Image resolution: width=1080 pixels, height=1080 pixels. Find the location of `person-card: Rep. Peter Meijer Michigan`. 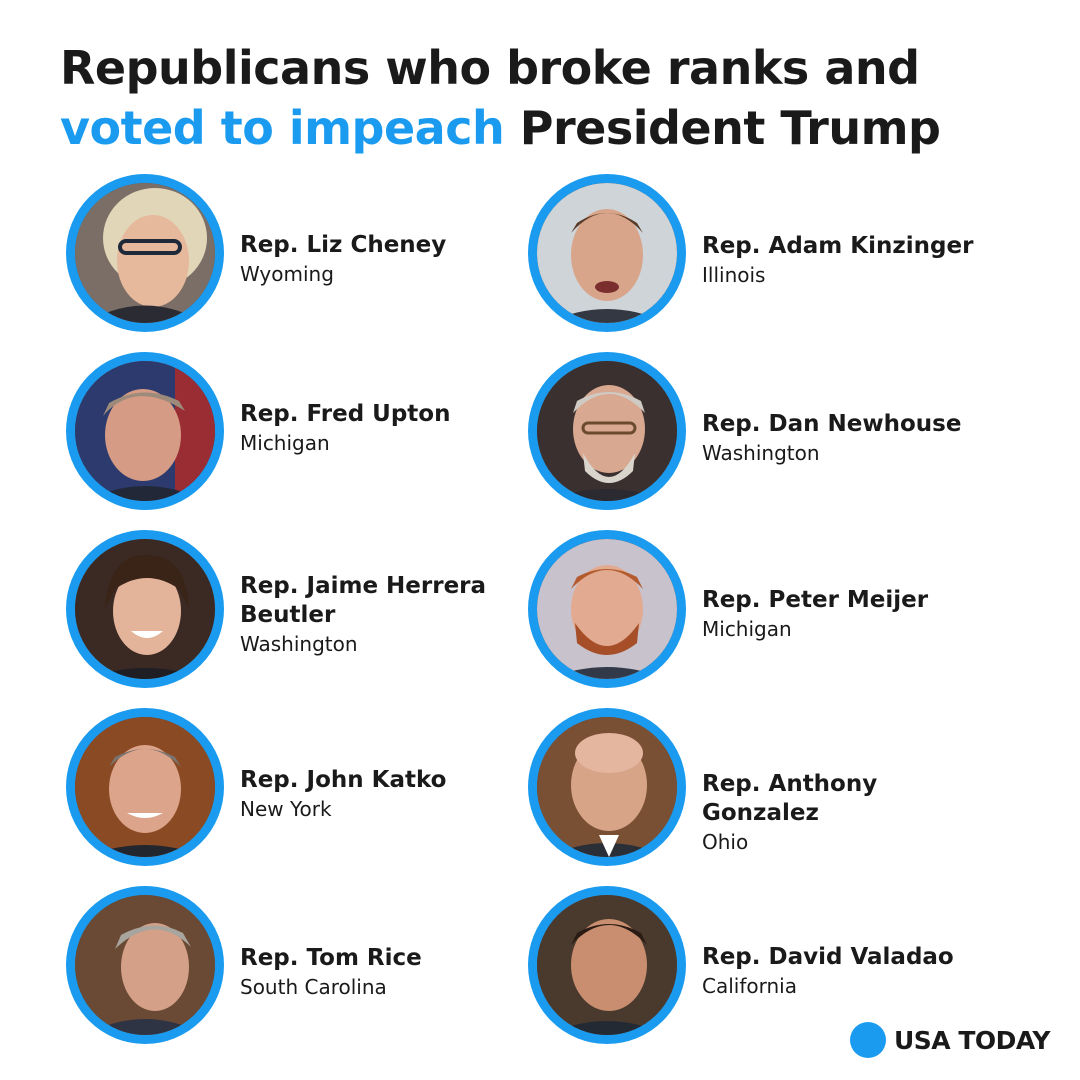

person-card: Rep. Peter Meijer Michigan is located at coordinates (768, 612).